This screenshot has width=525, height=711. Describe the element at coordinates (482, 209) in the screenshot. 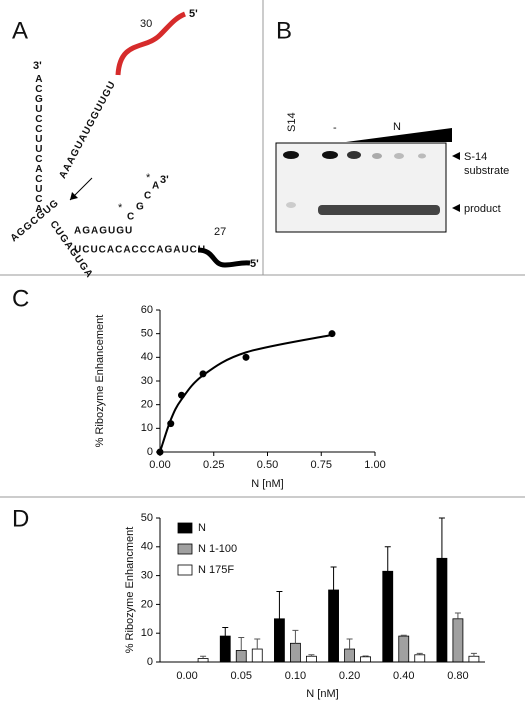

I see `band-label: product` at that location.